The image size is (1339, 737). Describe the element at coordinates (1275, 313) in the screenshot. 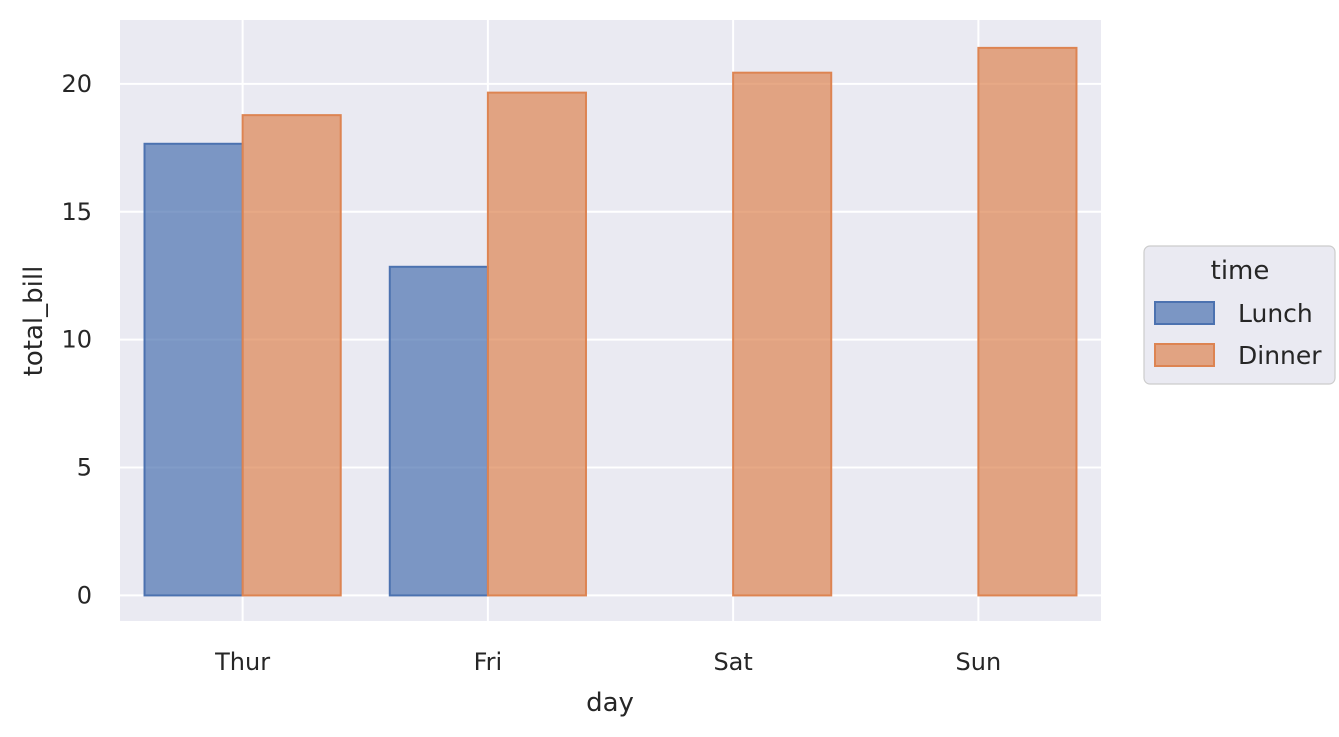

I see `legend-label-lunch: Lunch` at that location.